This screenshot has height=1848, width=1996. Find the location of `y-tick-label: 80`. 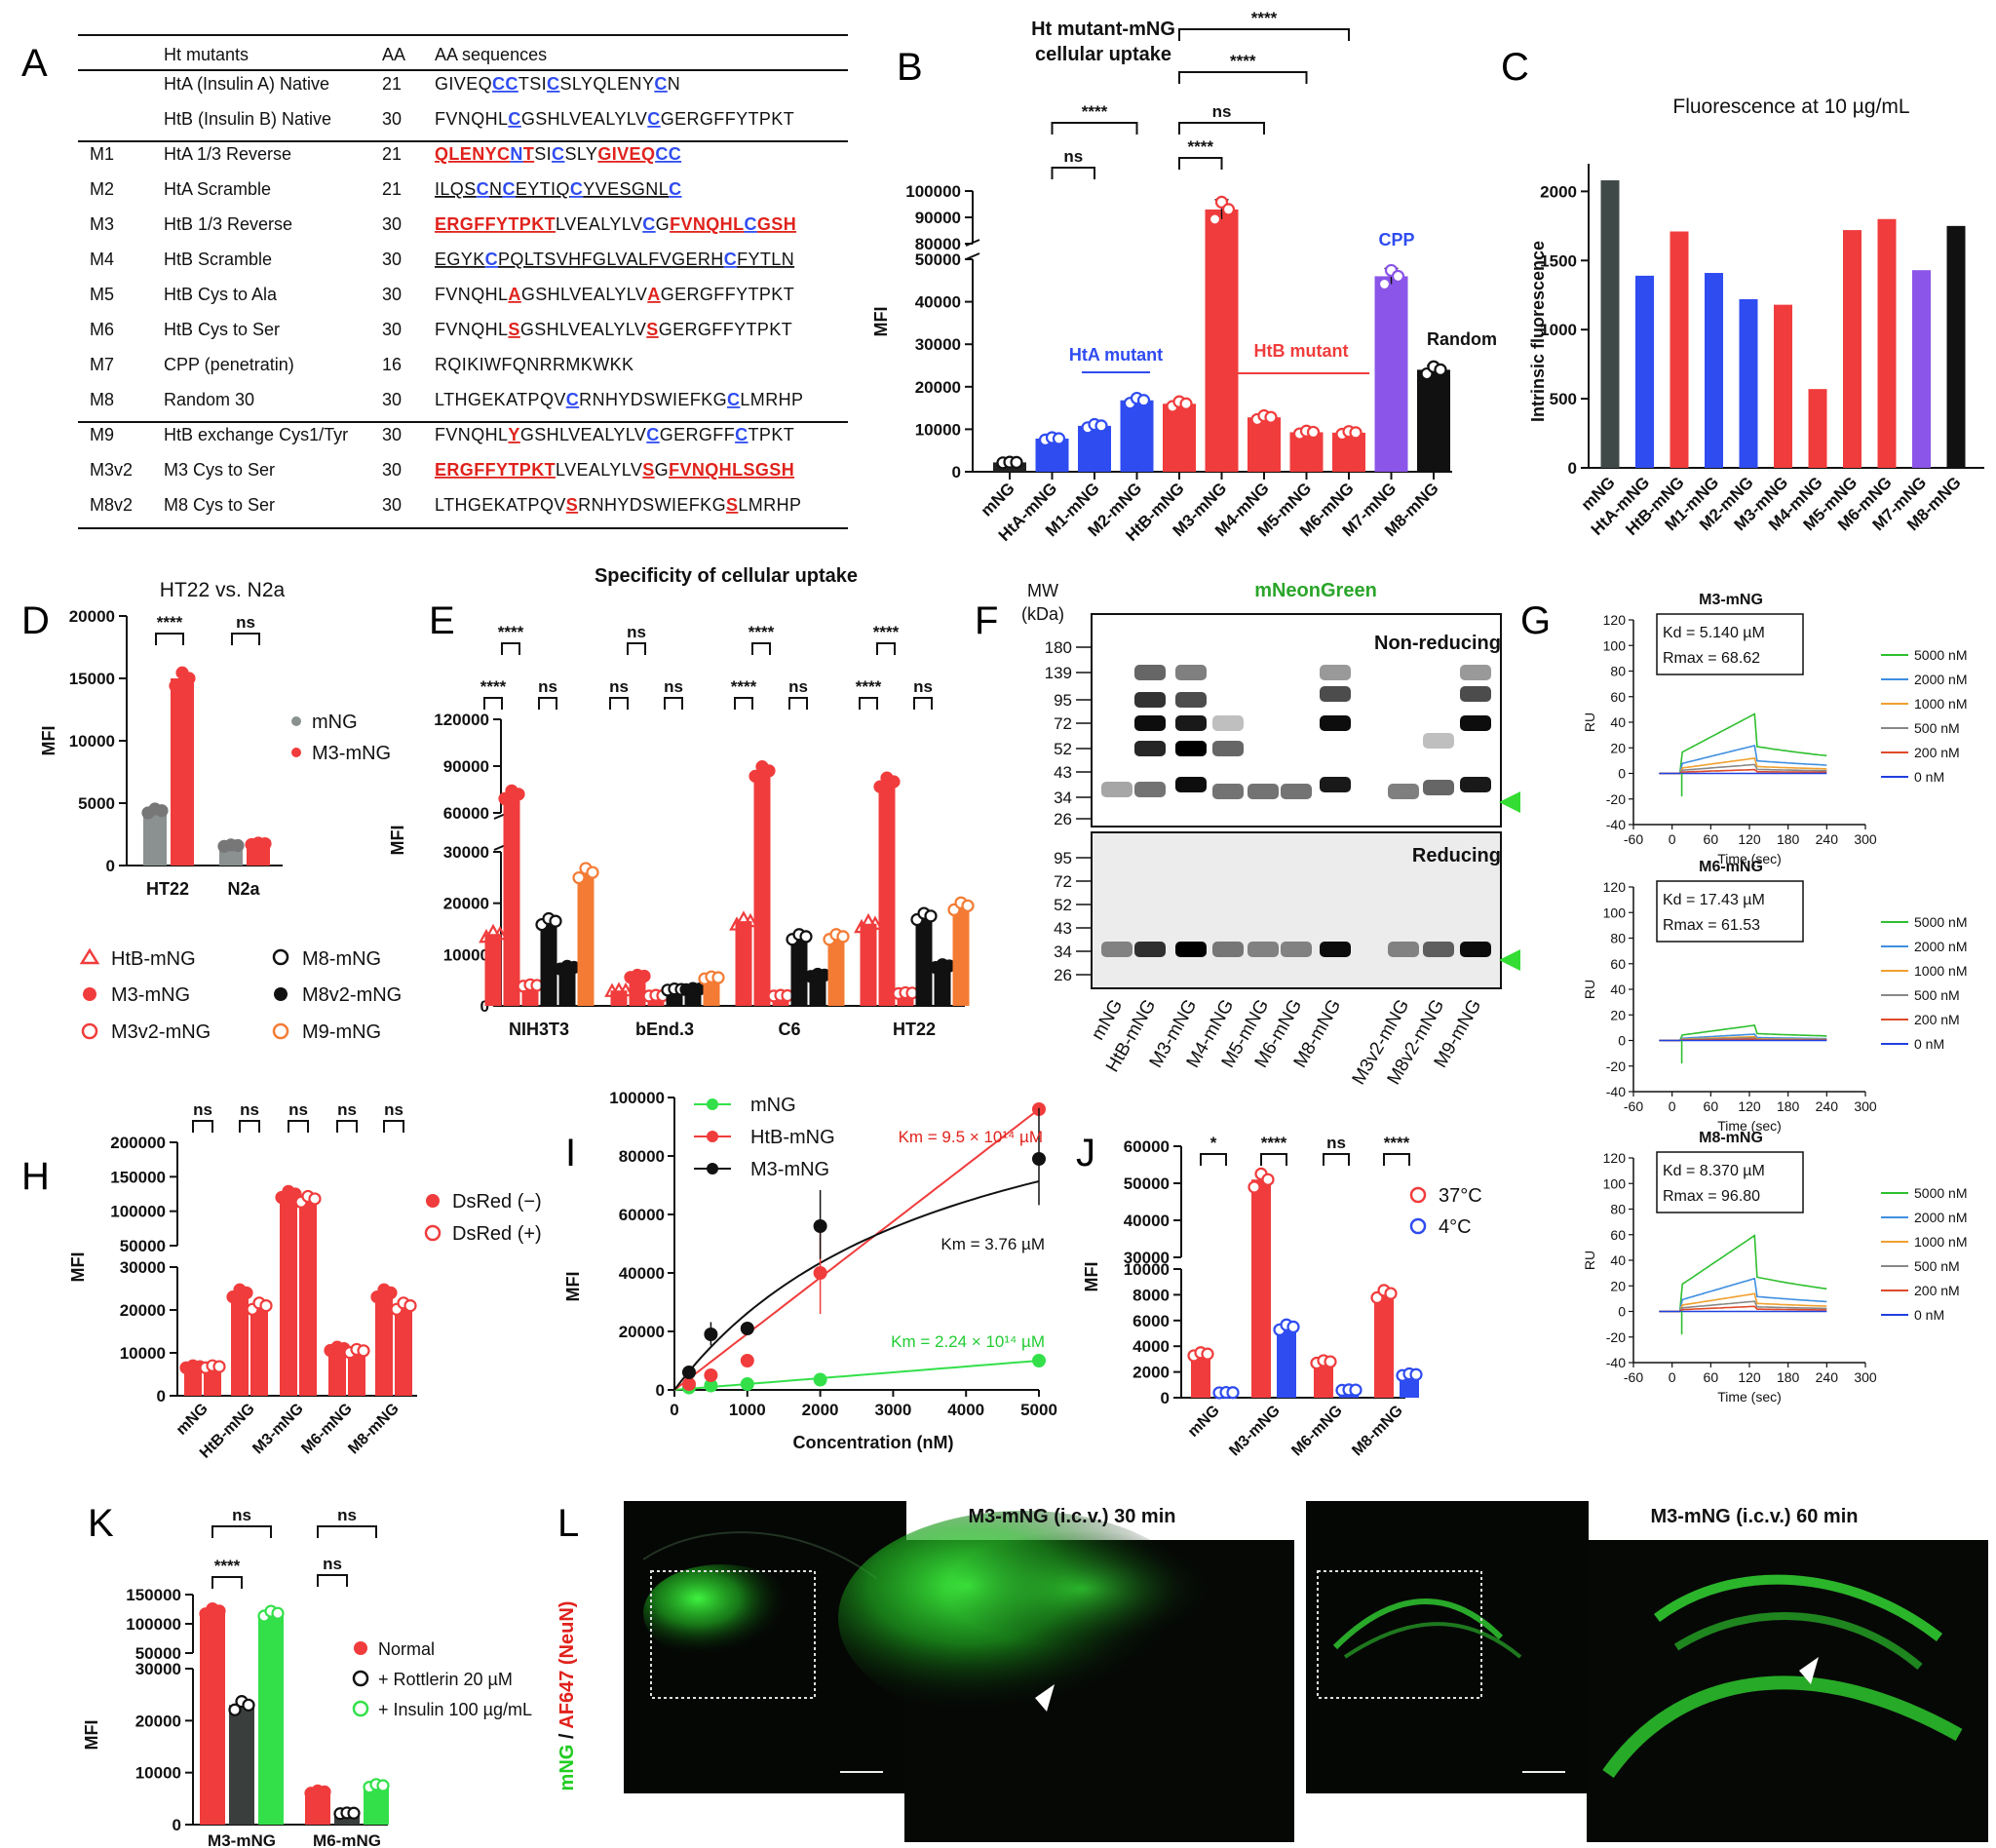

y-tick-label: 80 is located at coordinates (1618, 938).